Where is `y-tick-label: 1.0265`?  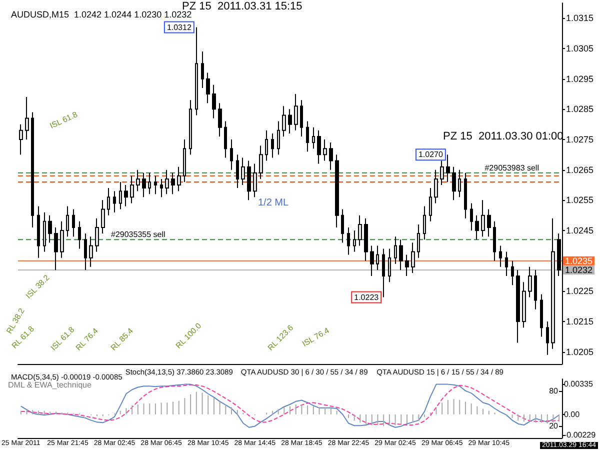 y-tick-label: 1.0265 is located at coordinates (580, 169).